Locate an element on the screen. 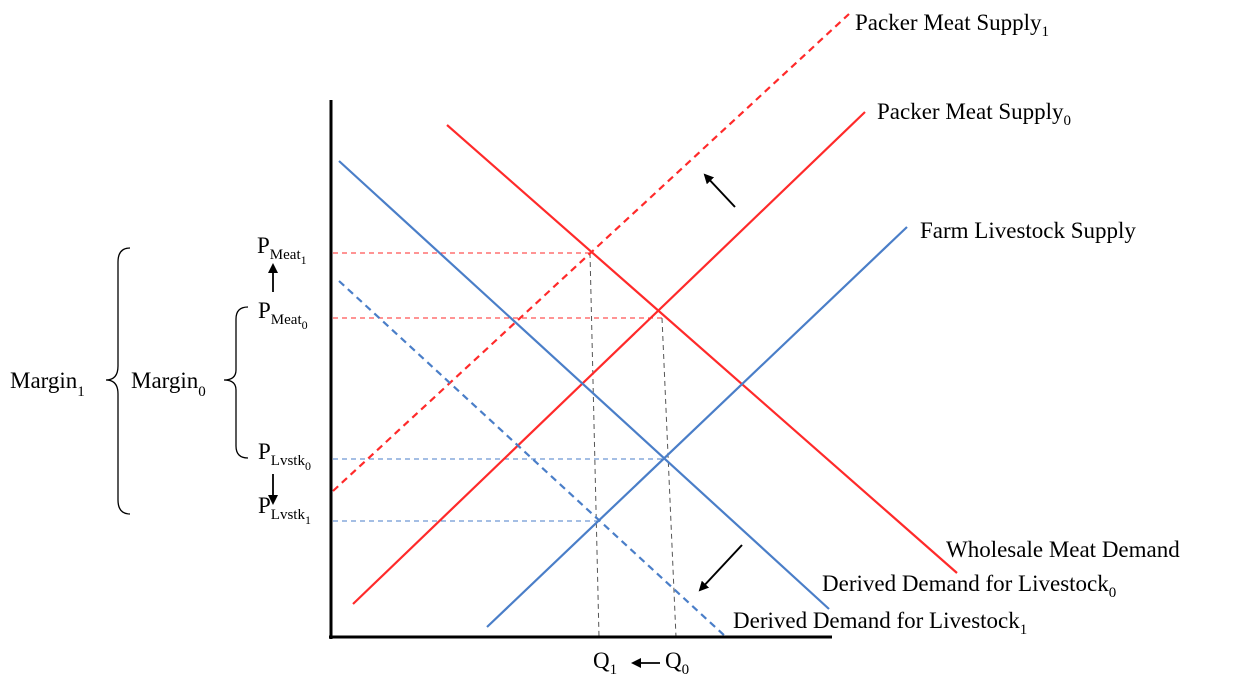 The width and height of the screenshot is (1235, 677). margin-braces is located at coordinates (177, 381).